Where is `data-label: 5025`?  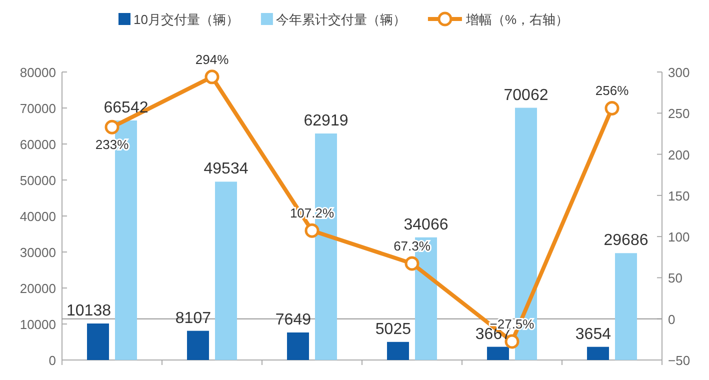 data-label: 5025 is located at coordinates (393, 329).